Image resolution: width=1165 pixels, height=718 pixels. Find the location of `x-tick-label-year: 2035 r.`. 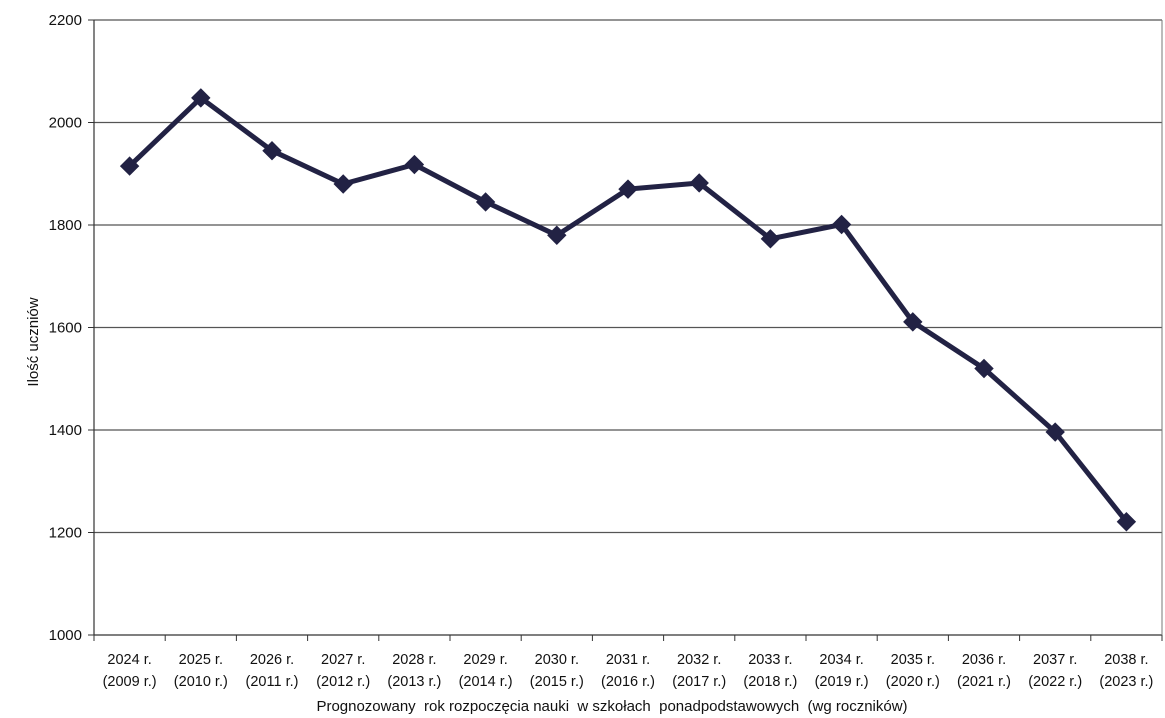

x-tick-label-year: 2035 r. is located at coordinates (913, 660).